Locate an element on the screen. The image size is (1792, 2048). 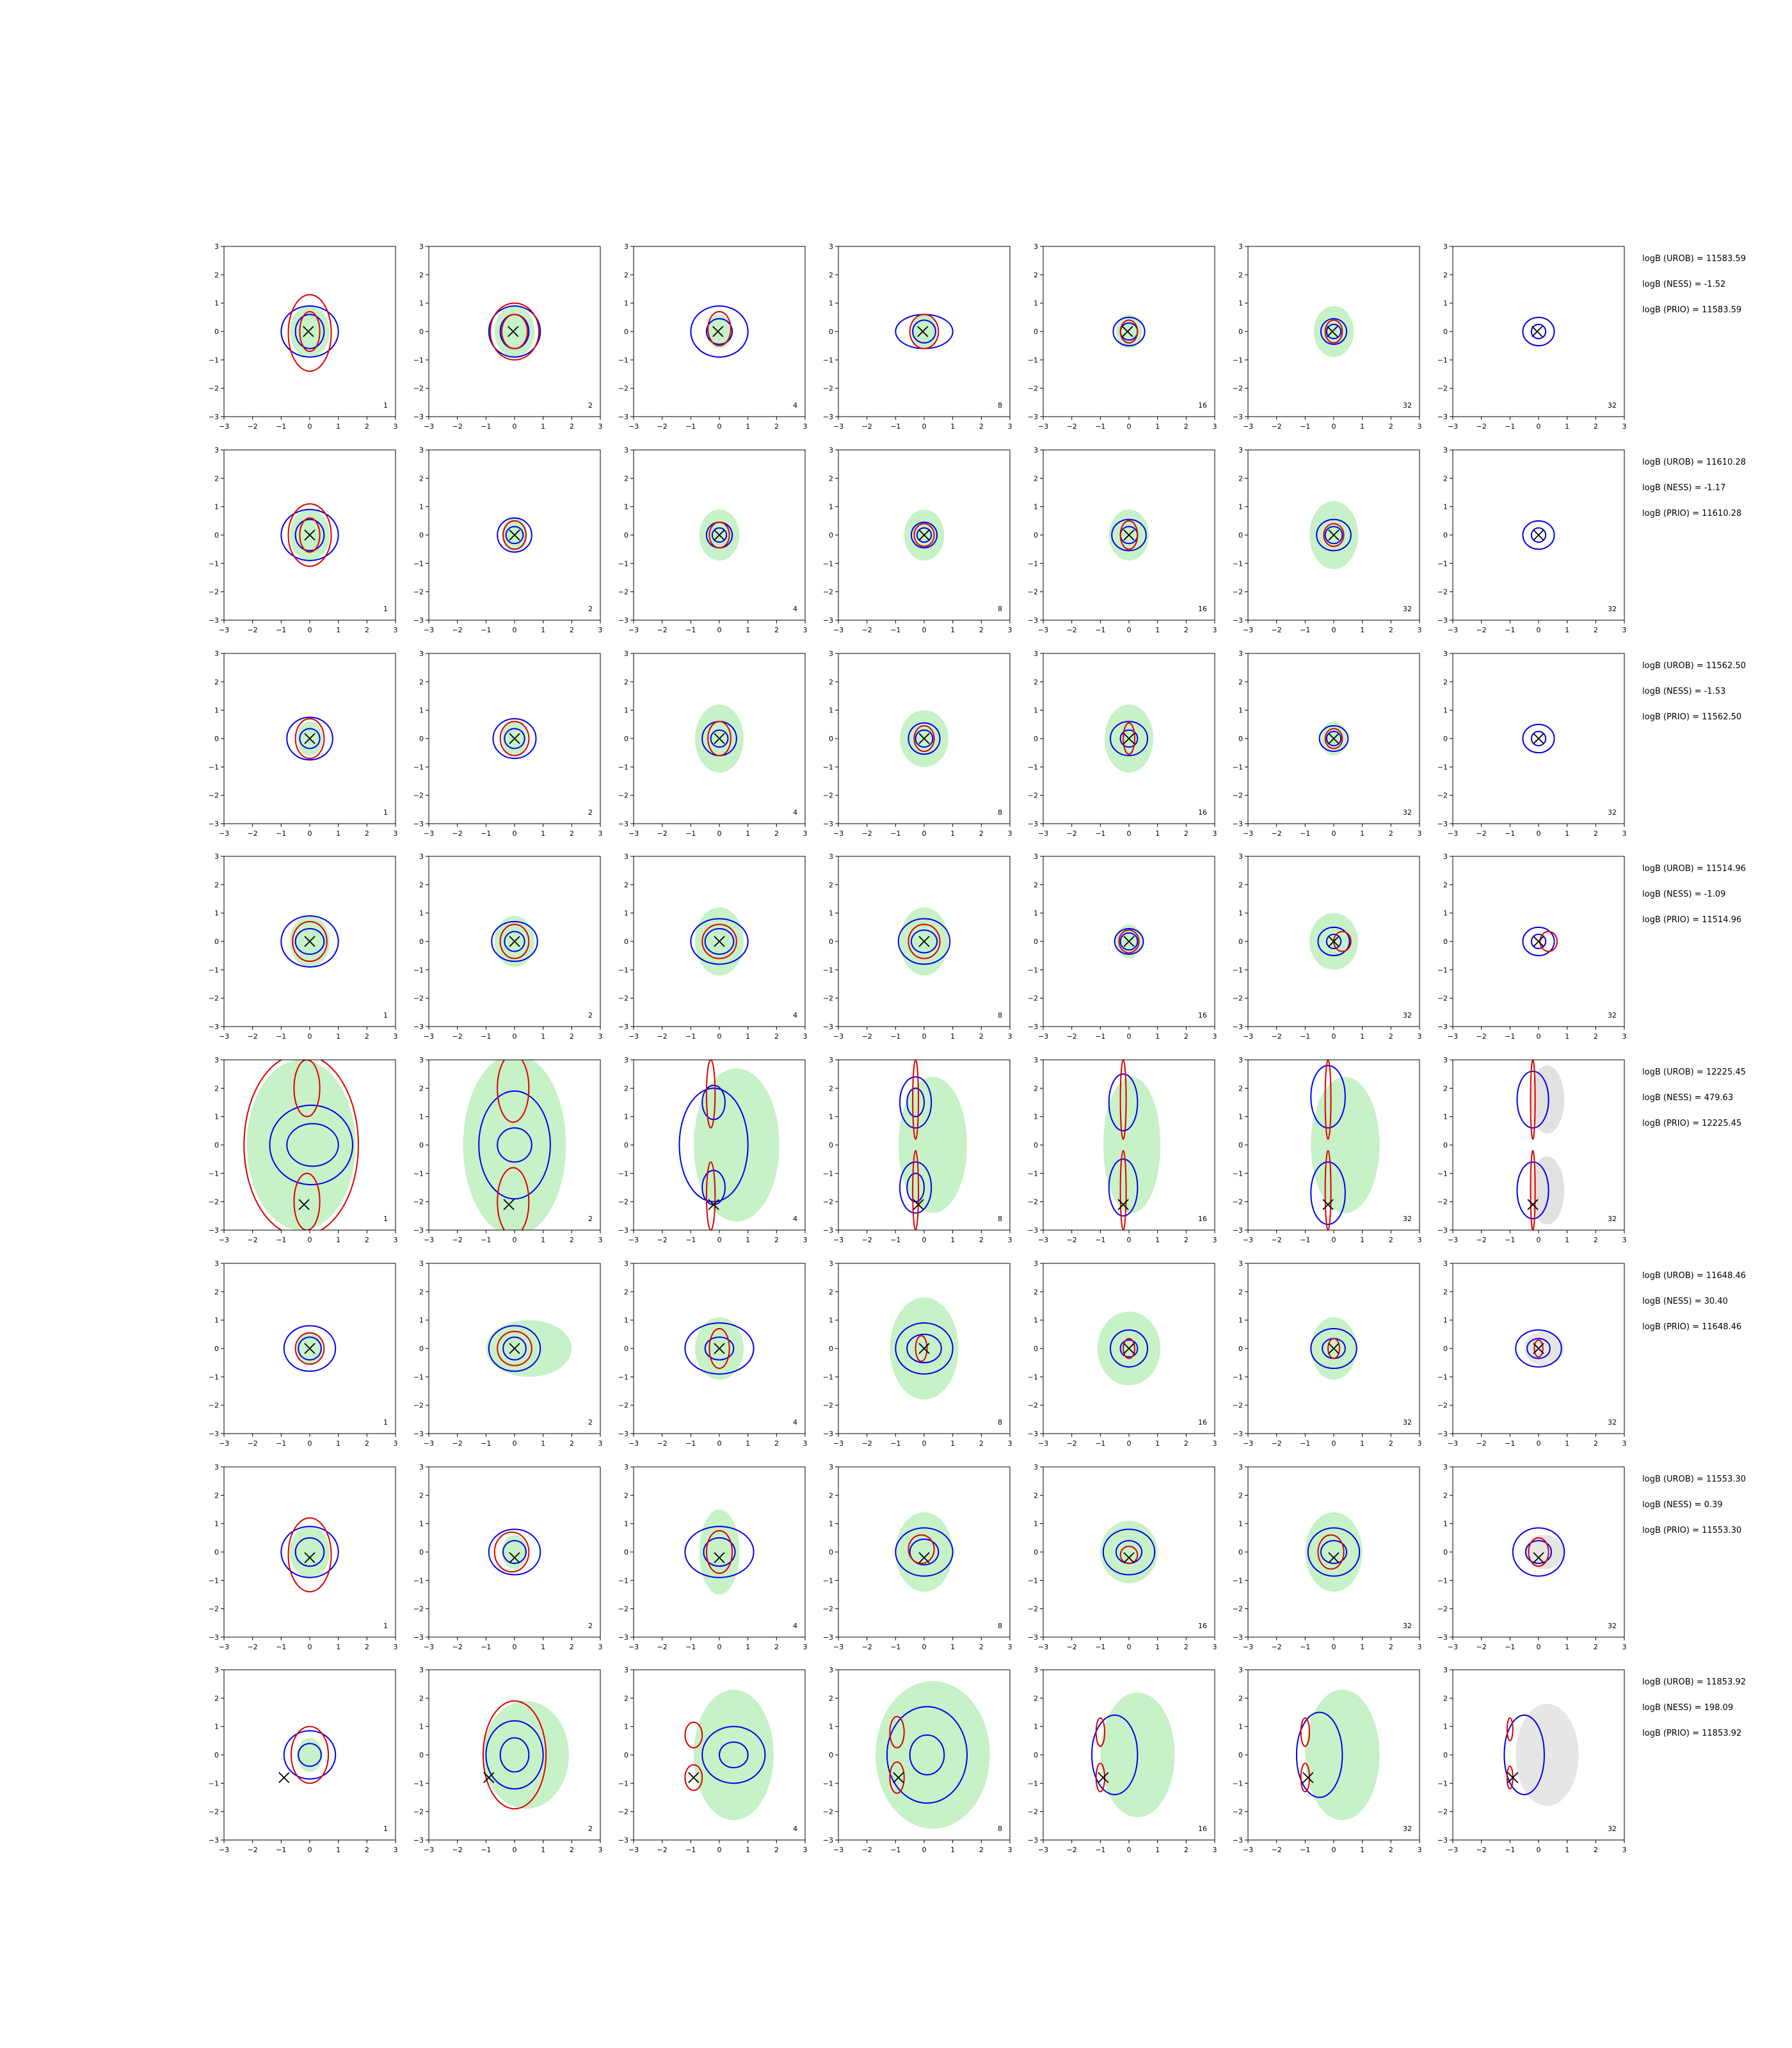
panel-r1-c5: −3 −2 −1 0 1 2 3 −3 −2 −1 0 1 2 3 16 is located at coordinates (1122, 337).